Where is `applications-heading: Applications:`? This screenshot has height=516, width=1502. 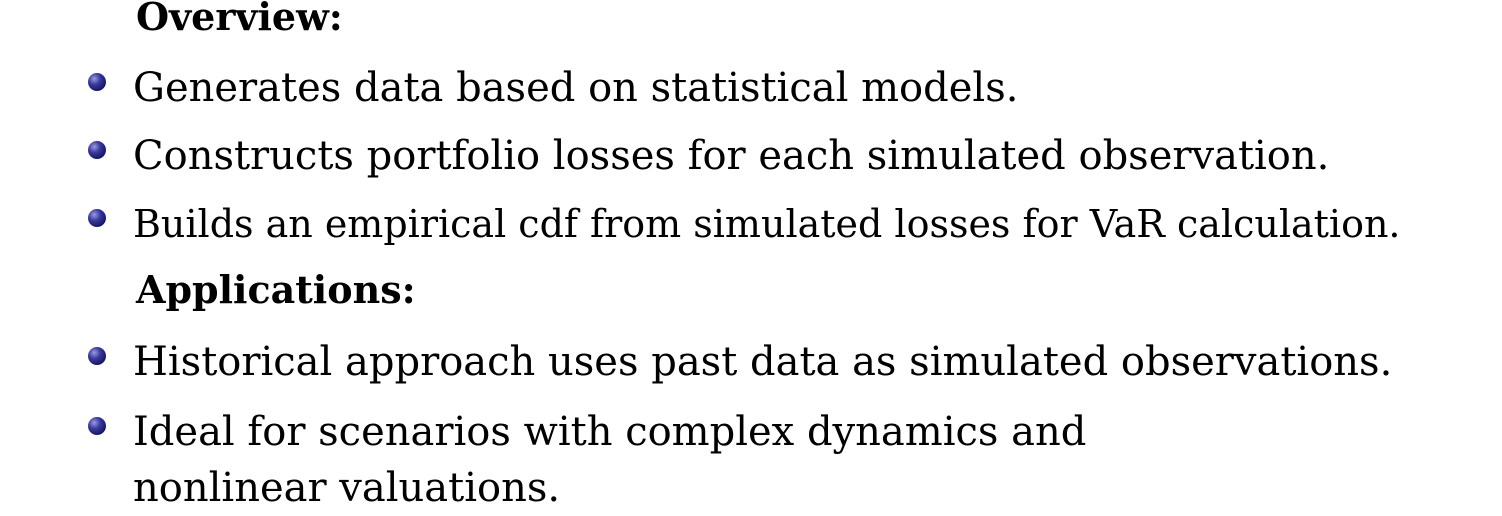
applications-heading: Applications: is located at coordinates (276, 289).